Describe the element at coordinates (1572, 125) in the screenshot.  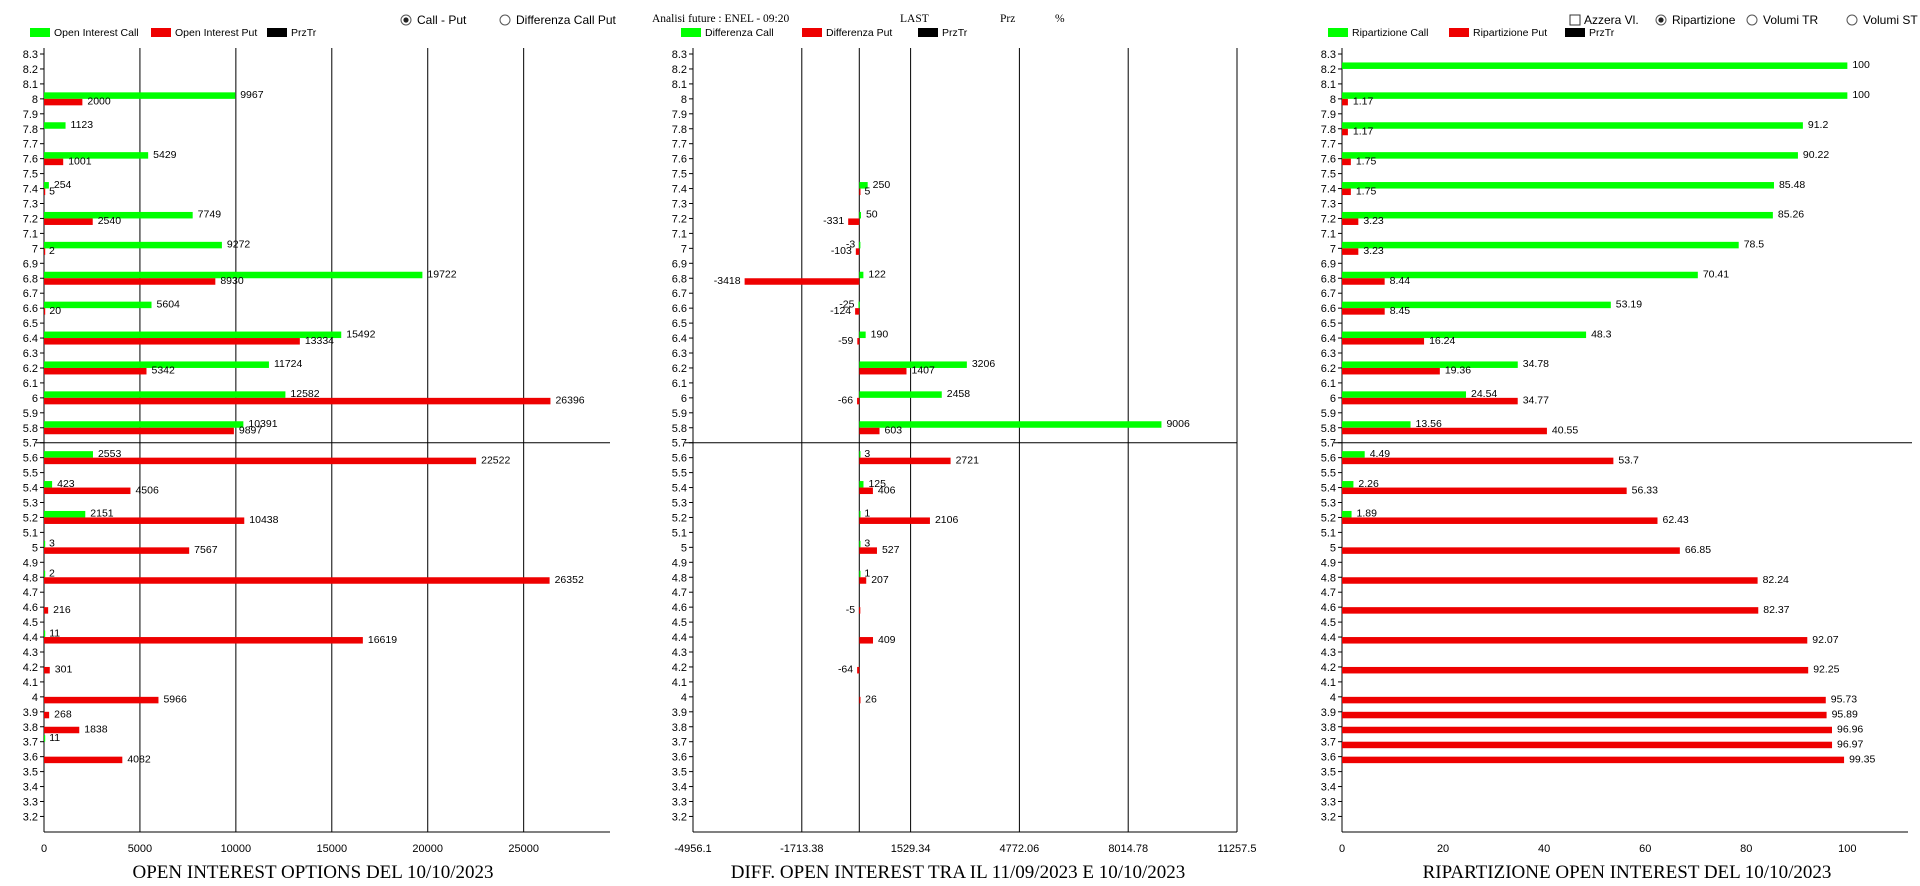
I see `call-bar-7.8` at that location.